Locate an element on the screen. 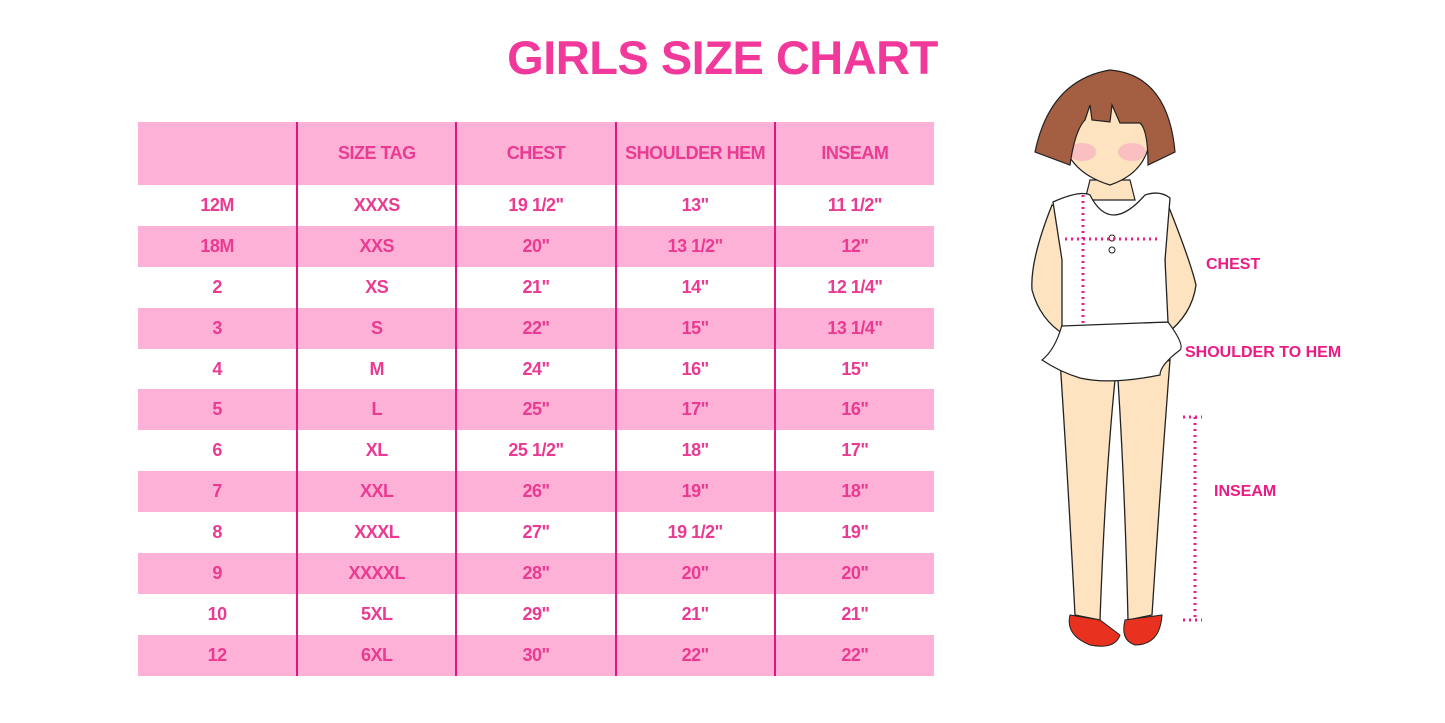 This screenshot has height=723, width=1445. table-row: 2 XS 21" 14" 12 1/4" is located at coordinates (536, 287).